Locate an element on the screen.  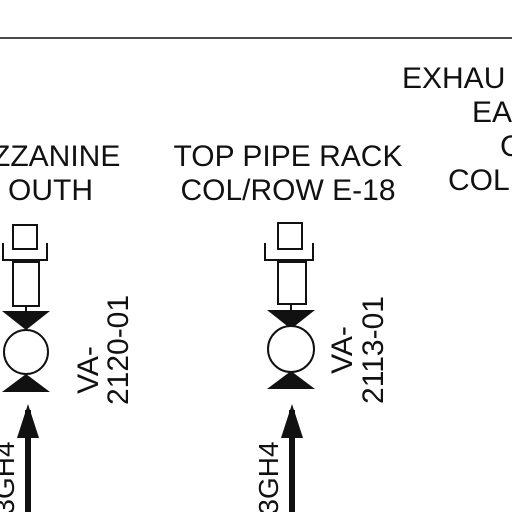
right-title-line-2: EA is located at coordinates (492, 112).